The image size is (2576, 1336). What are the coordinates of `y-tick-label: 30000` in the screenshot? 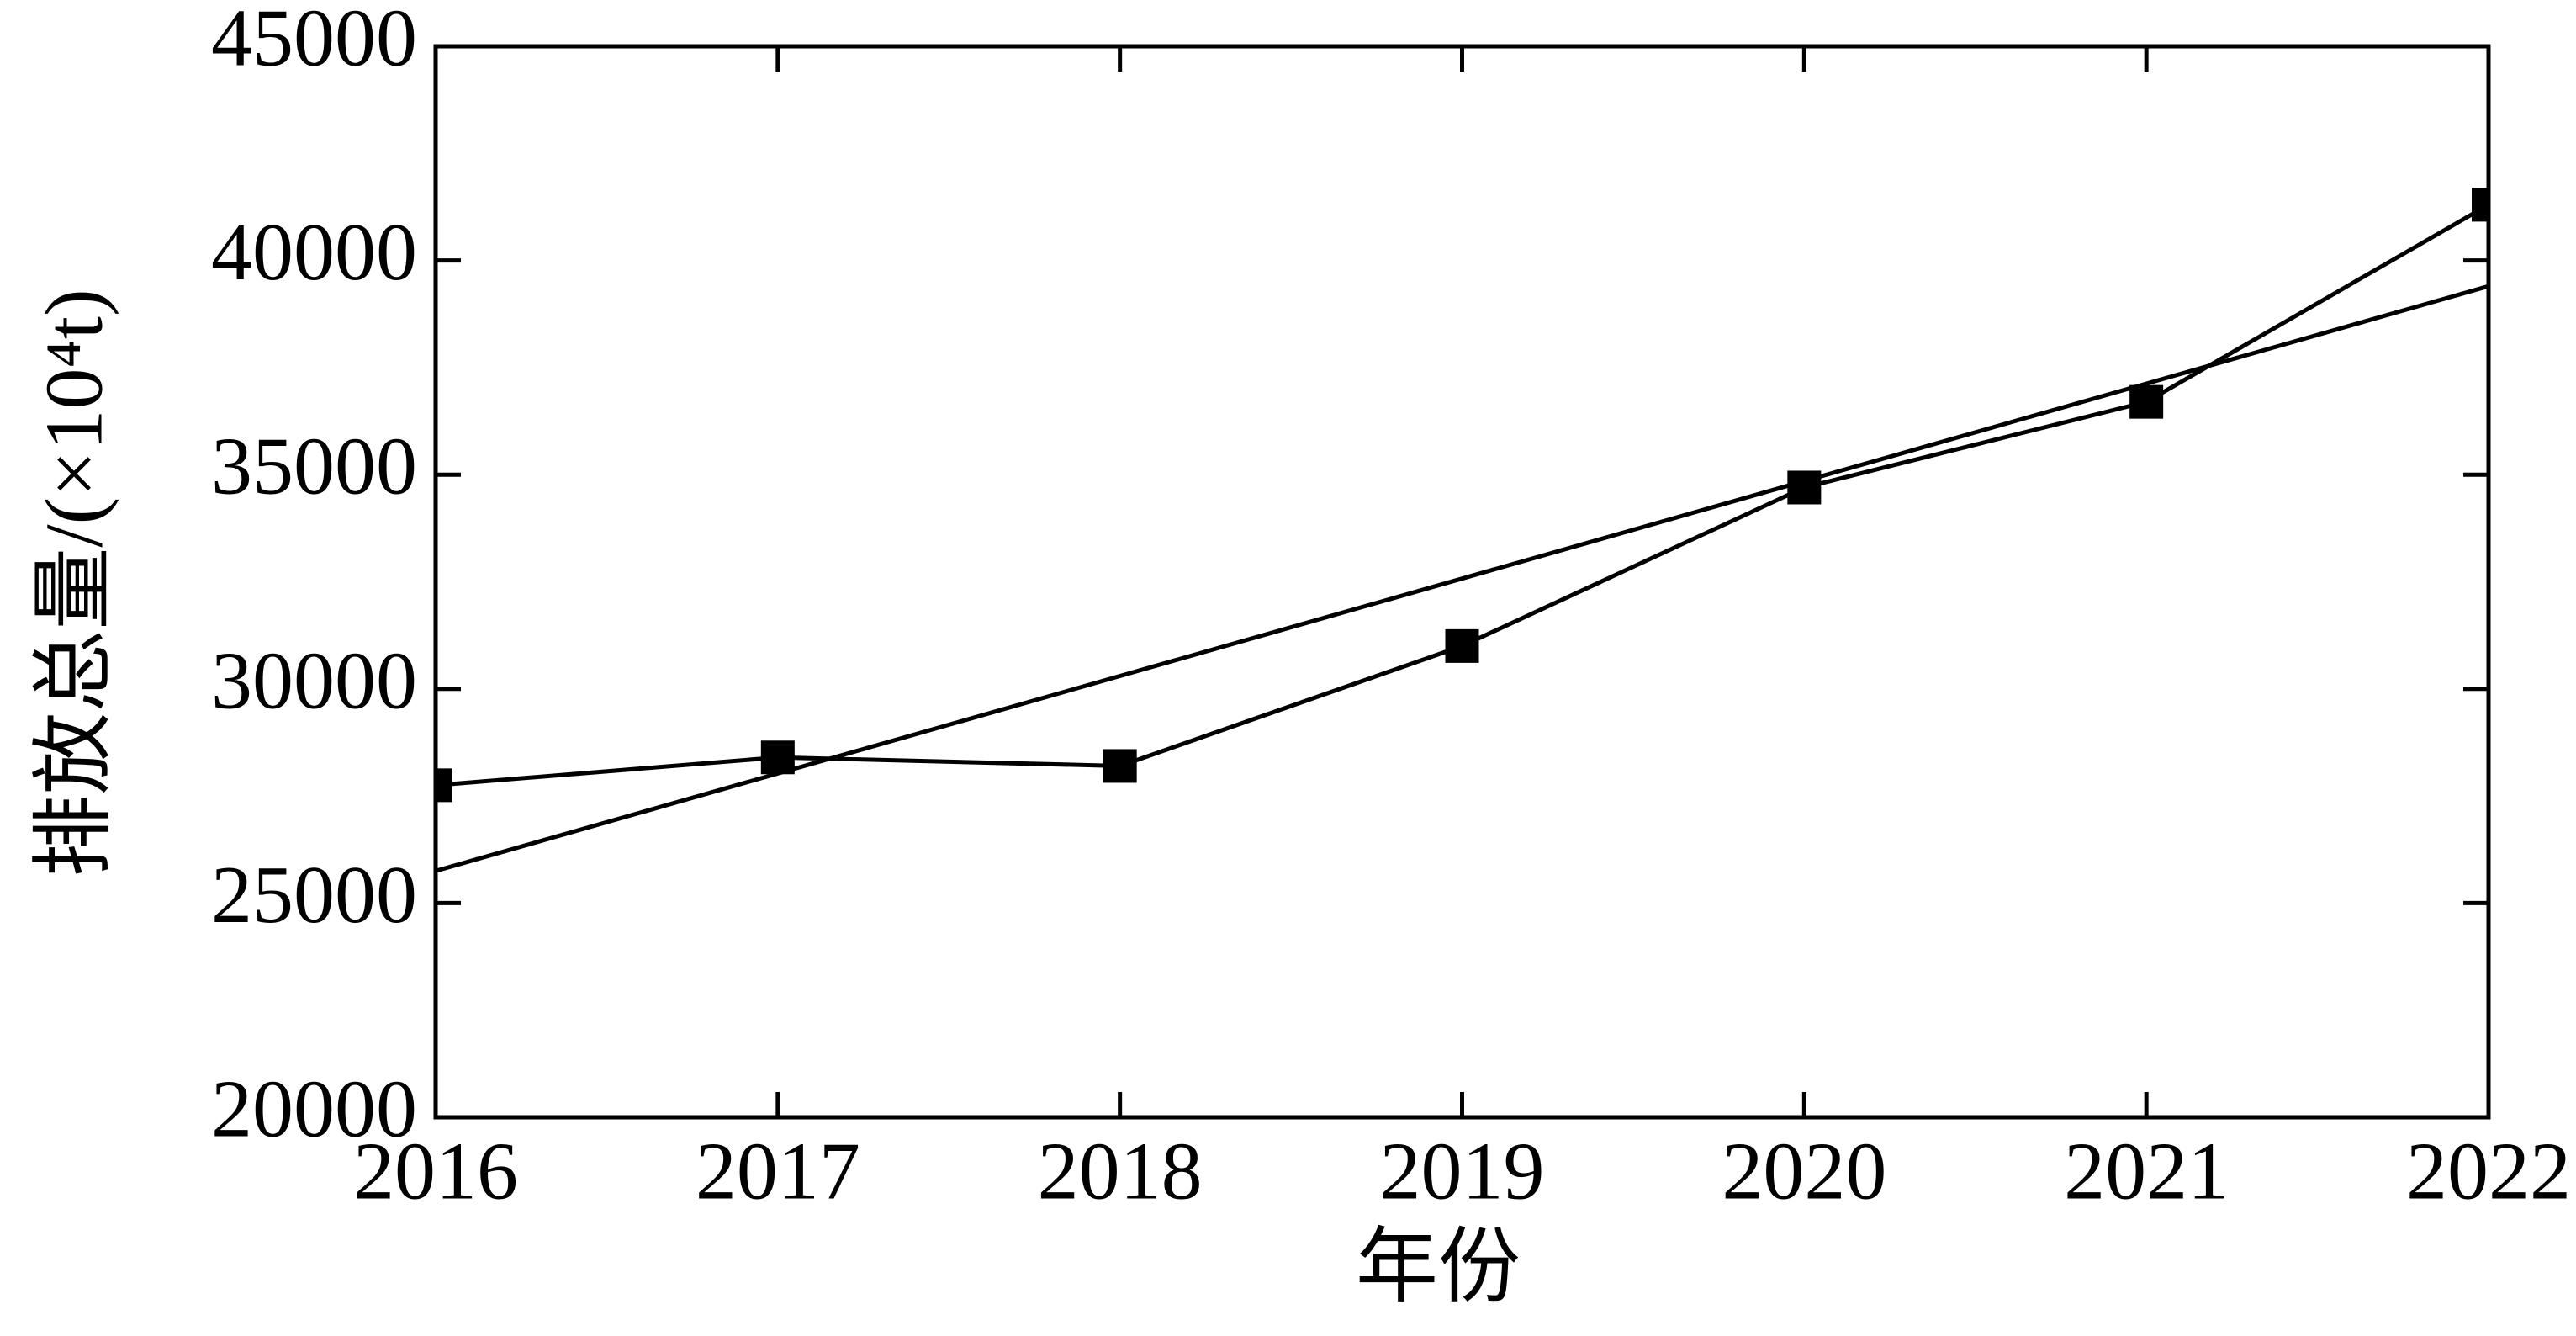 It's located at (314, 680).